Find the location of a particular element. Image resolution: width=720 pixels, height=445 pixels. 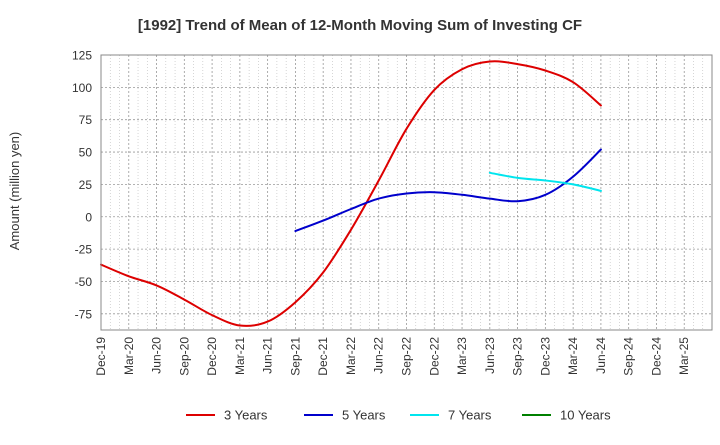

x-tick-label: Mar-22 is located at coordinates (351, 356).